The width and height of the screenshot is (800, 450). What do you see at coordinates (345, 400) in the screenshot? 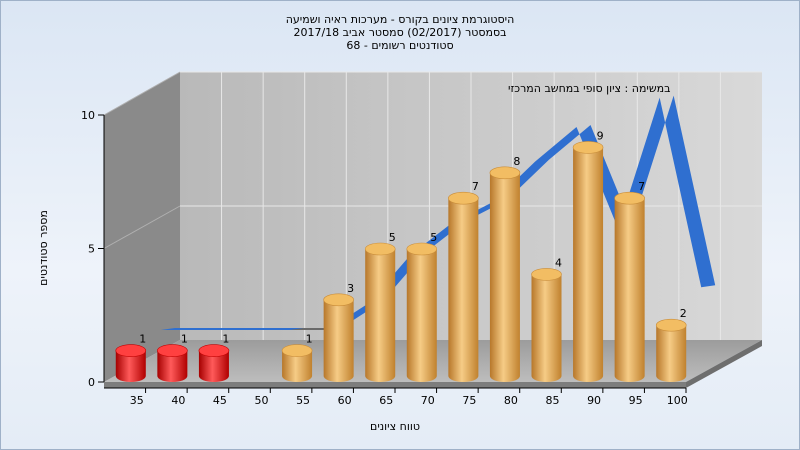
I see `x-tick-label: 60` at bounding box center [345, 400].